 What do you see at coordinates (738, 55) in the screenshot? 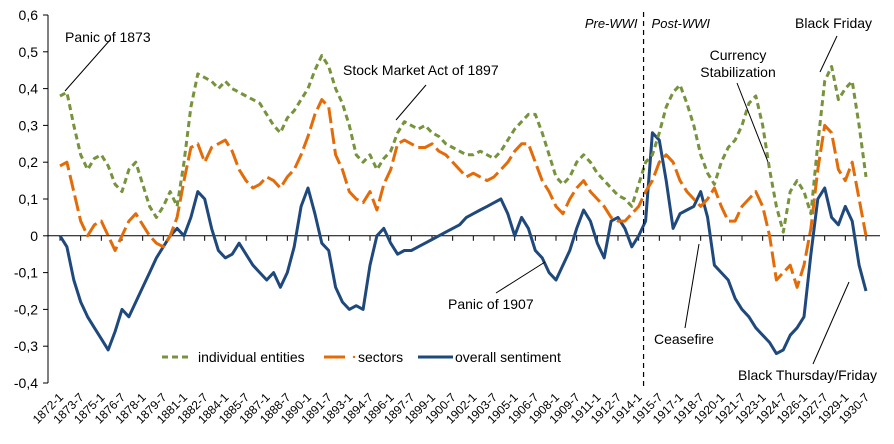
I see `annotation-label: Currency` at bounding box center [738, 55].